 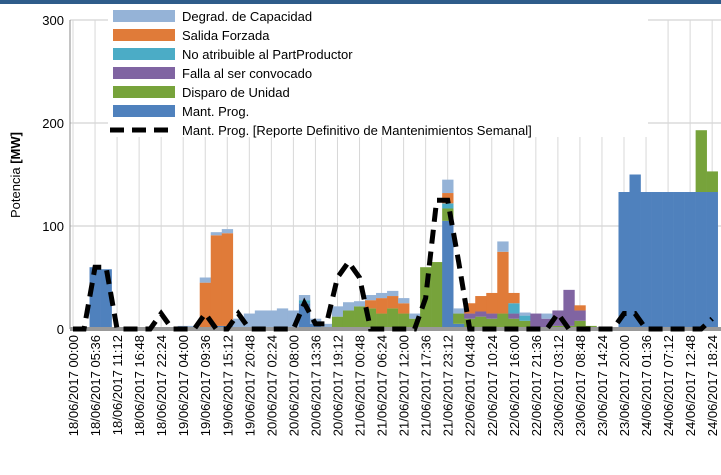 I want to click on x-tick-label: 24/06/2017 12:48, so click(x=690, y=385).